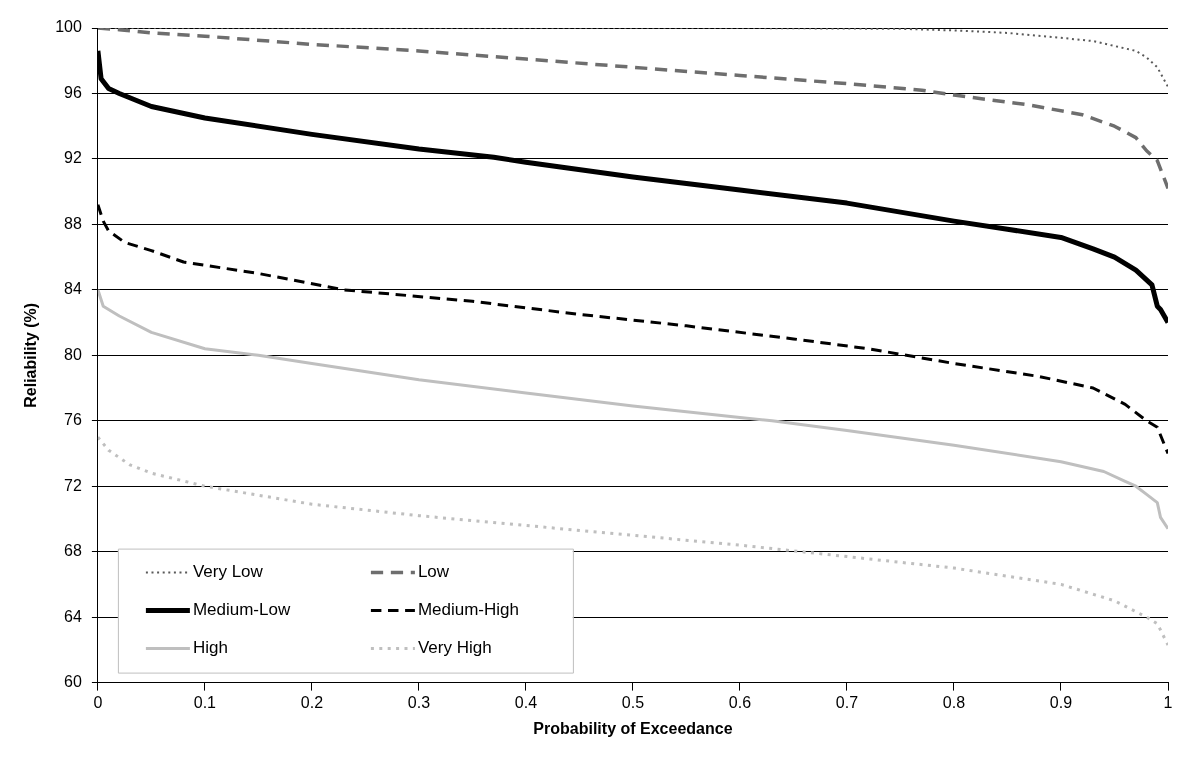 This screenshot has width=1198, height=765. What do you see at coordinates (73, 485) in the screenshot?
I see `y-tick-label: 72` at bounding box center [73, 485].